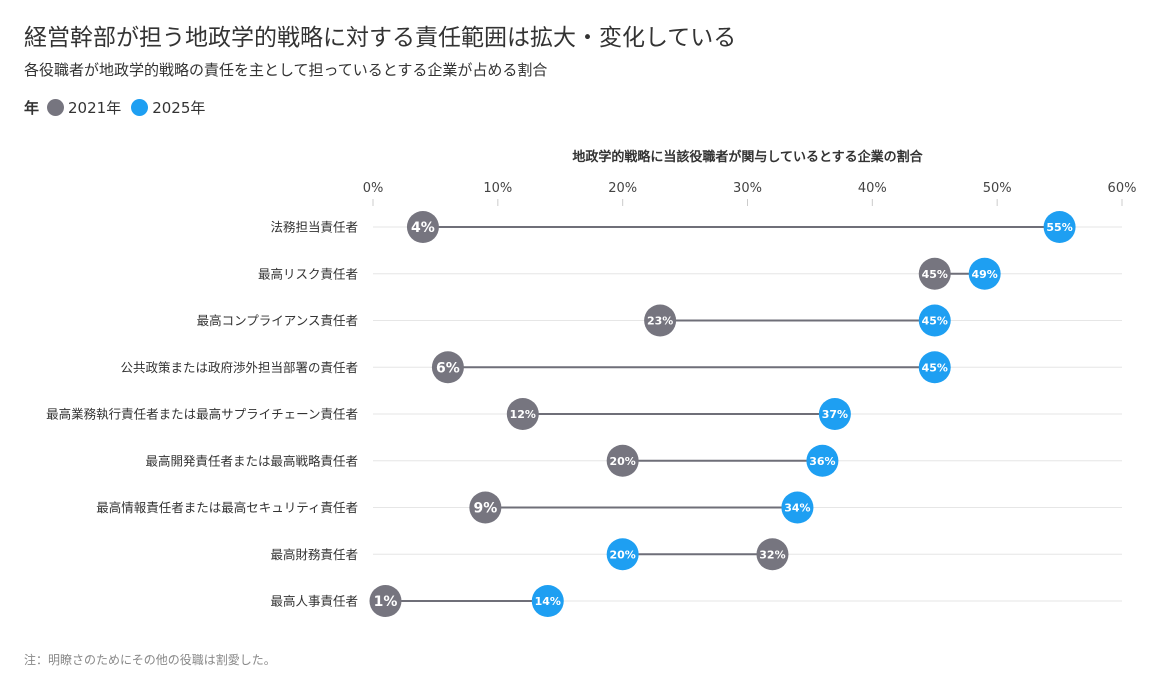 The width and height of the screenshot is (1173, 679). Describe the element at coordinates (380, 38) in the screenshot. I see `chart-title: 経営幹部が担う地政学的戦略に対する責任範囲は拡大・変化している` at that location.